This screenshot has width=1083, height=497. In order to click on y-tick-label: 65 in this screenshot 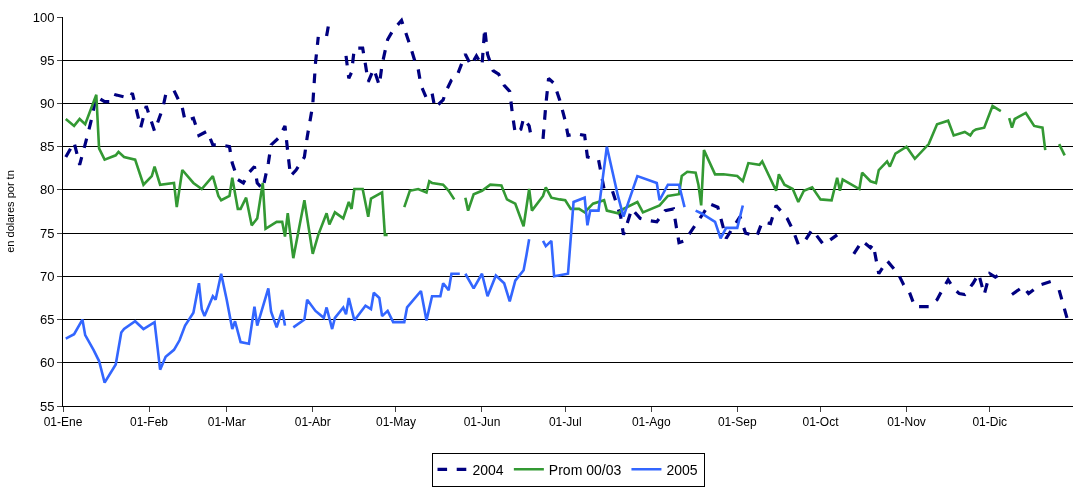, I will do `click(47, 320)`.